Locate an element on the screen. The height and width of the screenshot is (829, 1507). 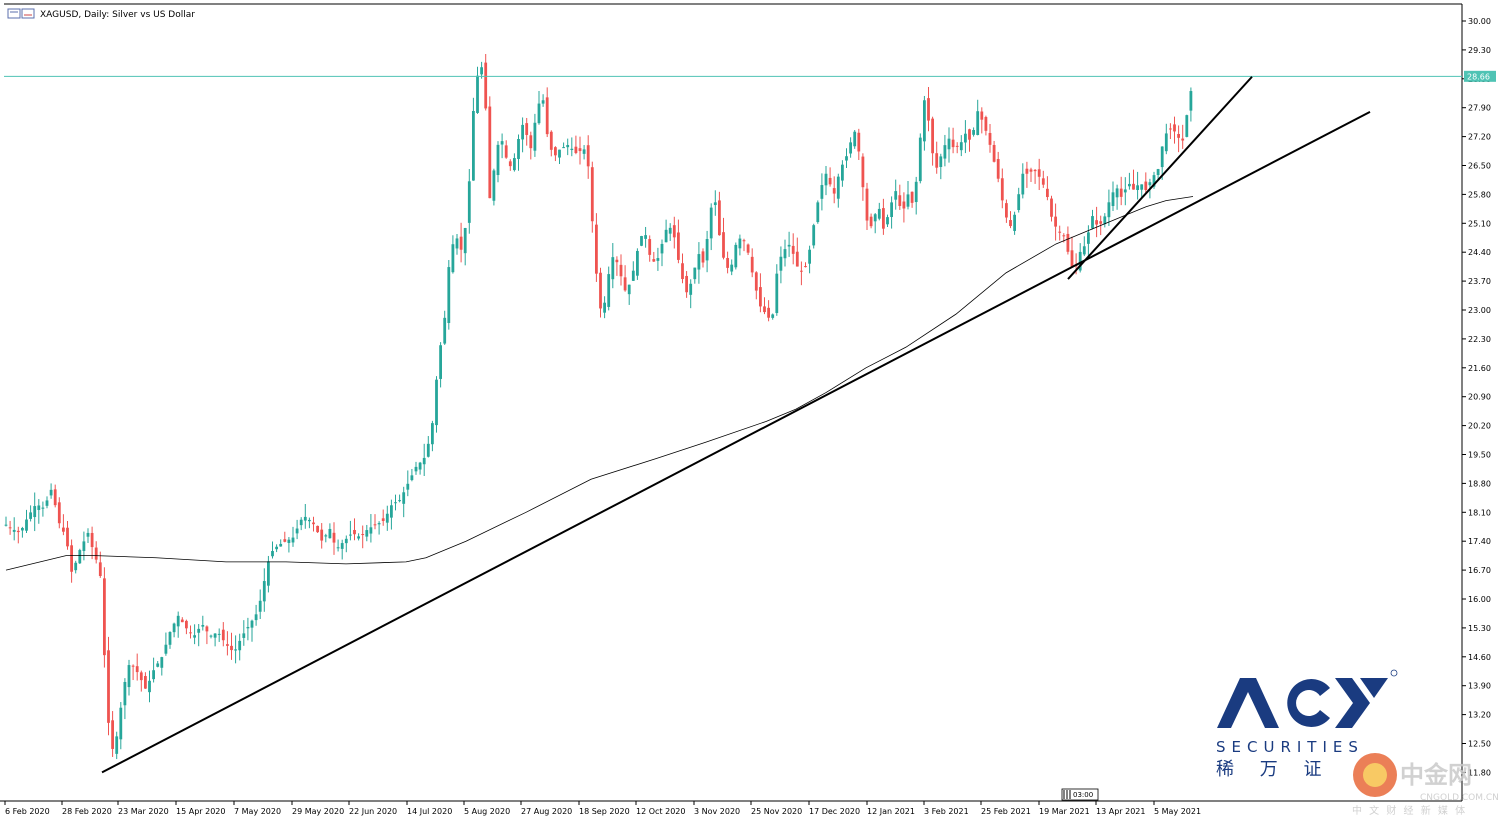
x-tick-label: 5 Aug 2020 is located at coordinates (487, 811).